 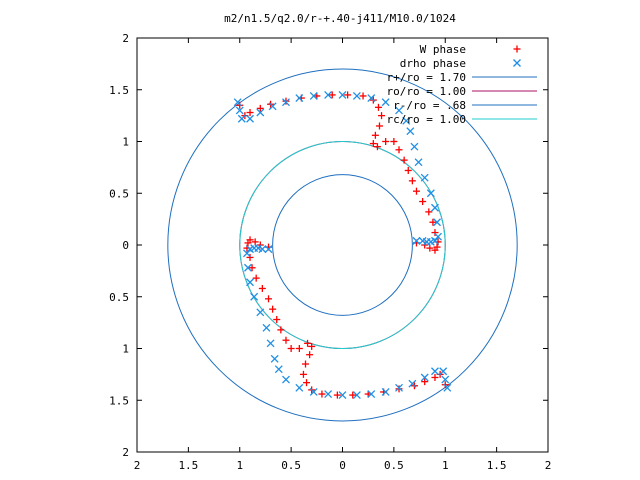 What do you see at coordinates (125, 142) in the screenshot?
I see `y-tick-label: 1` at bounding box center [125, 142].